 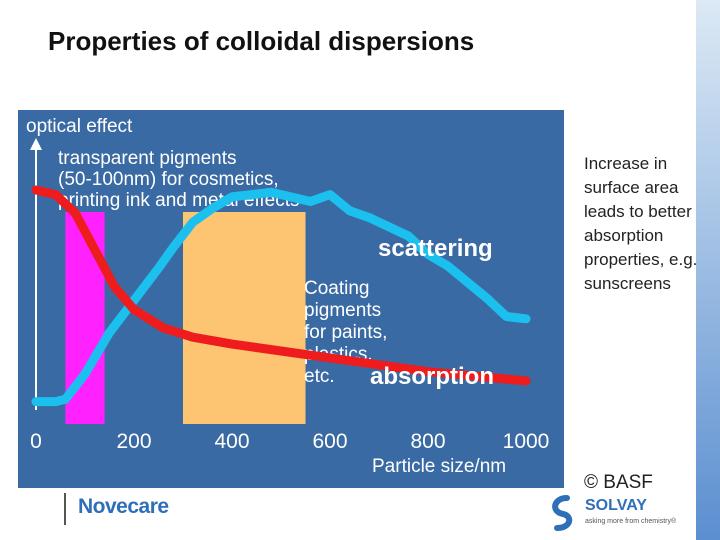 What do you see at coordinates (337, 288) in the screenshot?
I see `band-1-label-line: Coating` at bounding box center [337, 288].